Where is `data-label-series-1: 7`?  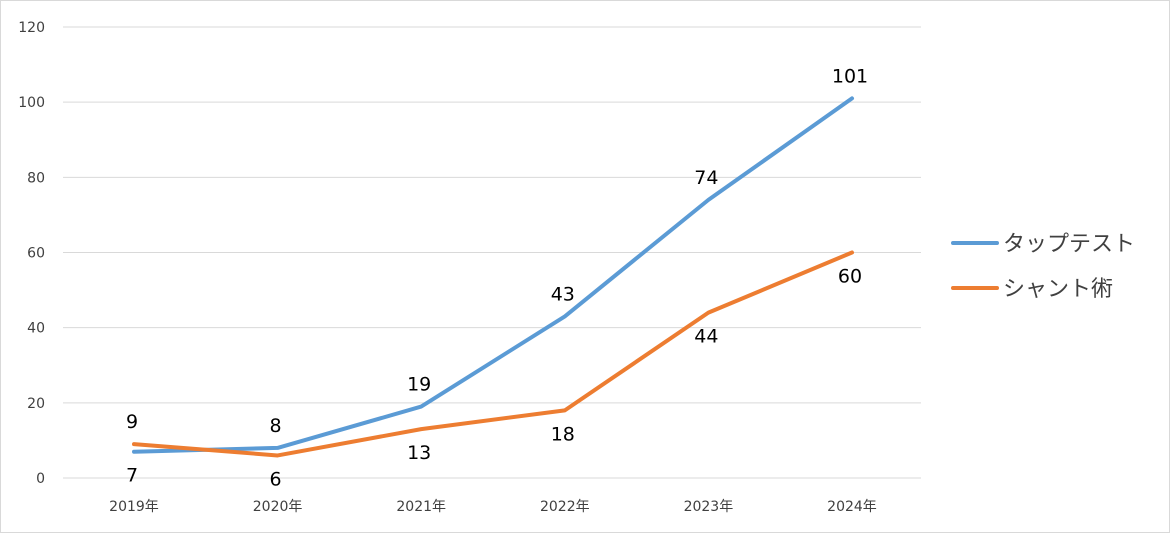 data-label-series-1: 7 is located at coordinates (132, 476).